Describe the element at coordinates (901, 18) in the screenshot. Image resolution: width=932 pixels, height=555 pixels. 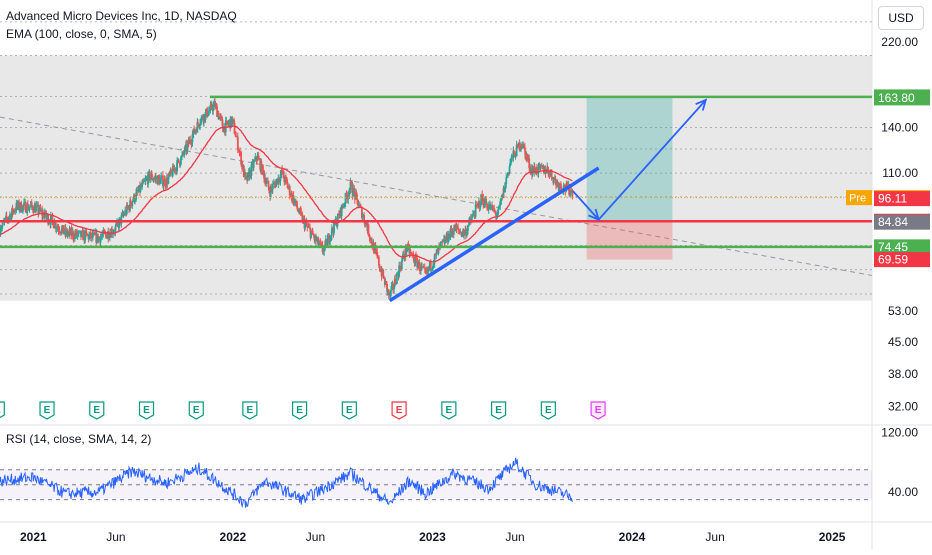
I see `currency-button: USD` at that location.